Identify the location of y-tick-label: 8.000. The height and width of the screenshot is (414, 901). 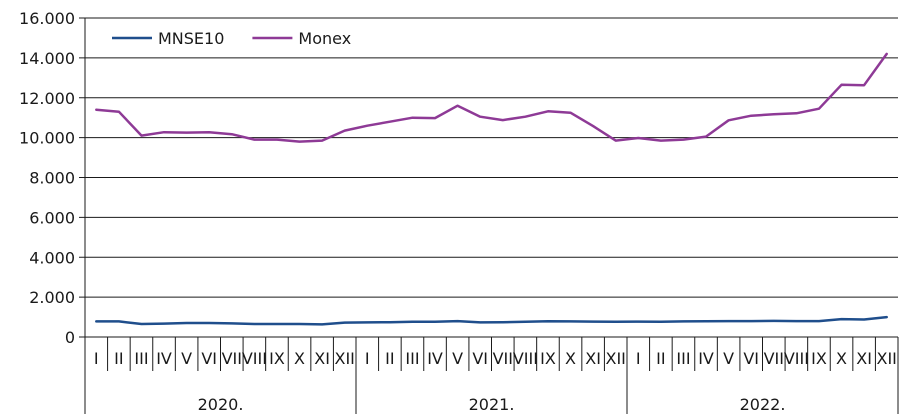
(52, 178).